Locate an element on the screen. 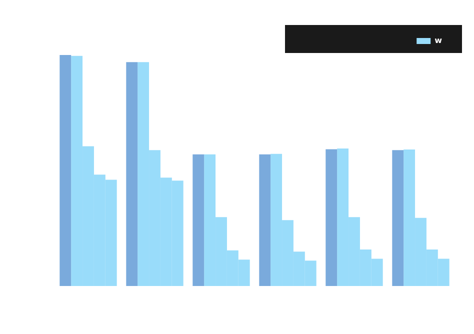  legend-label: w is located at coordinates (438, 41).